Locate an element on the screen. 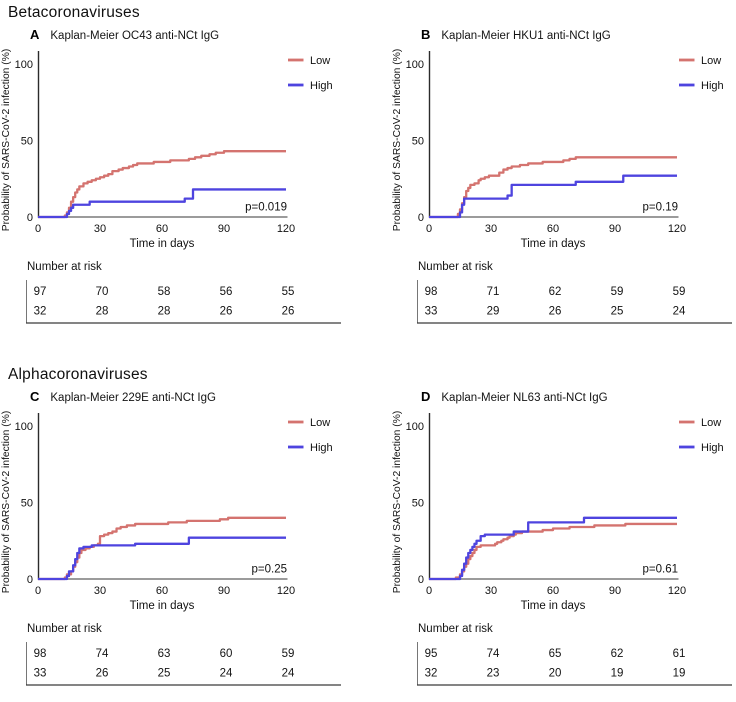 The width and height of the screenshot is (736, 702). risk-count-high: 20 is located at coordinates (555, 674).